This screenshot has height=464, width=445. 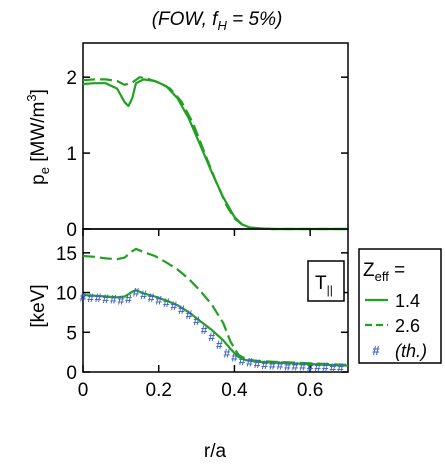 I want to click on legend-box, so click(x=400, y=306).